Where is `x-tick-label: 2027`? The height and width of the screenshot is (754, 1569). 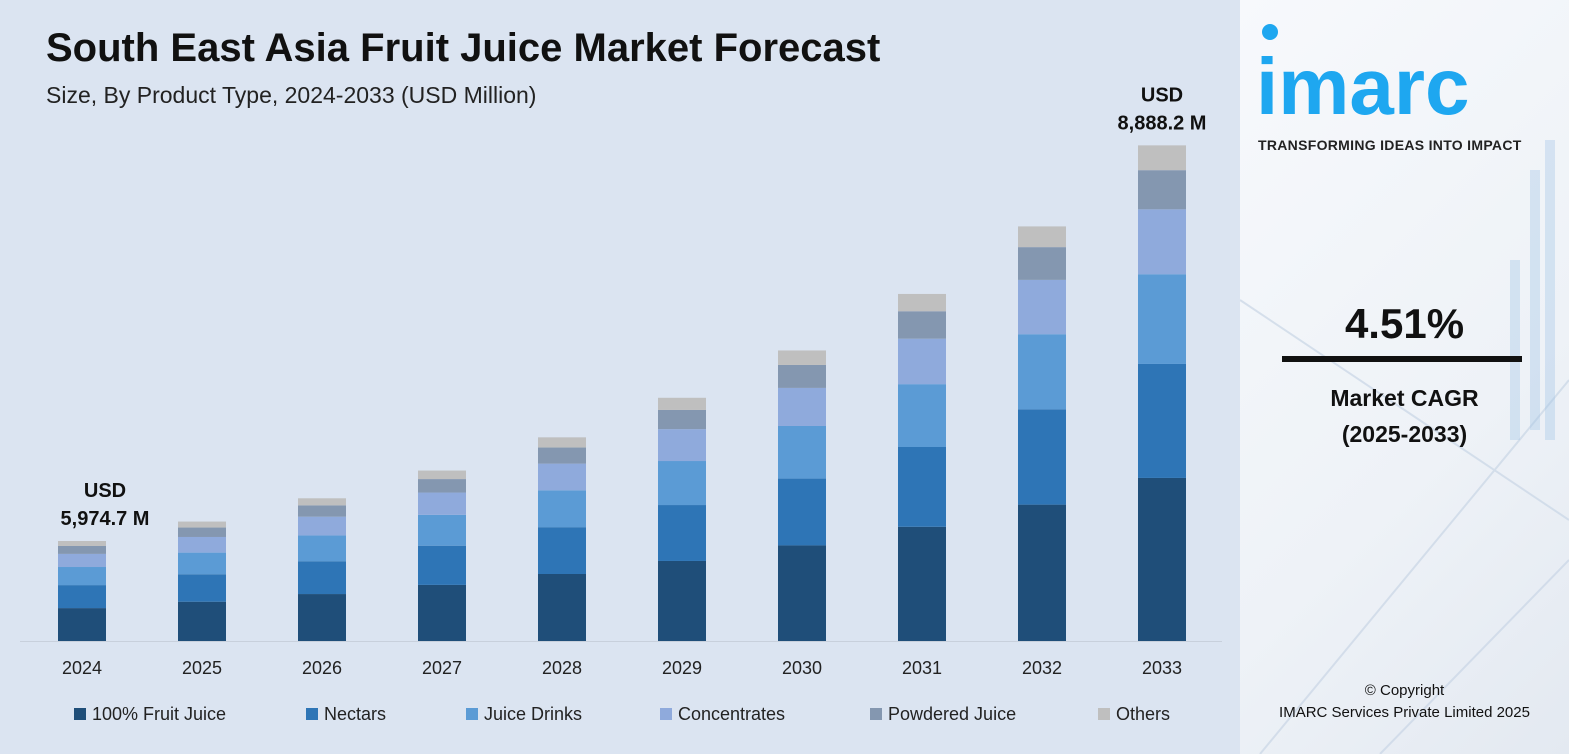 x-tick-label: 2027 is located at coordinates (442, 668).